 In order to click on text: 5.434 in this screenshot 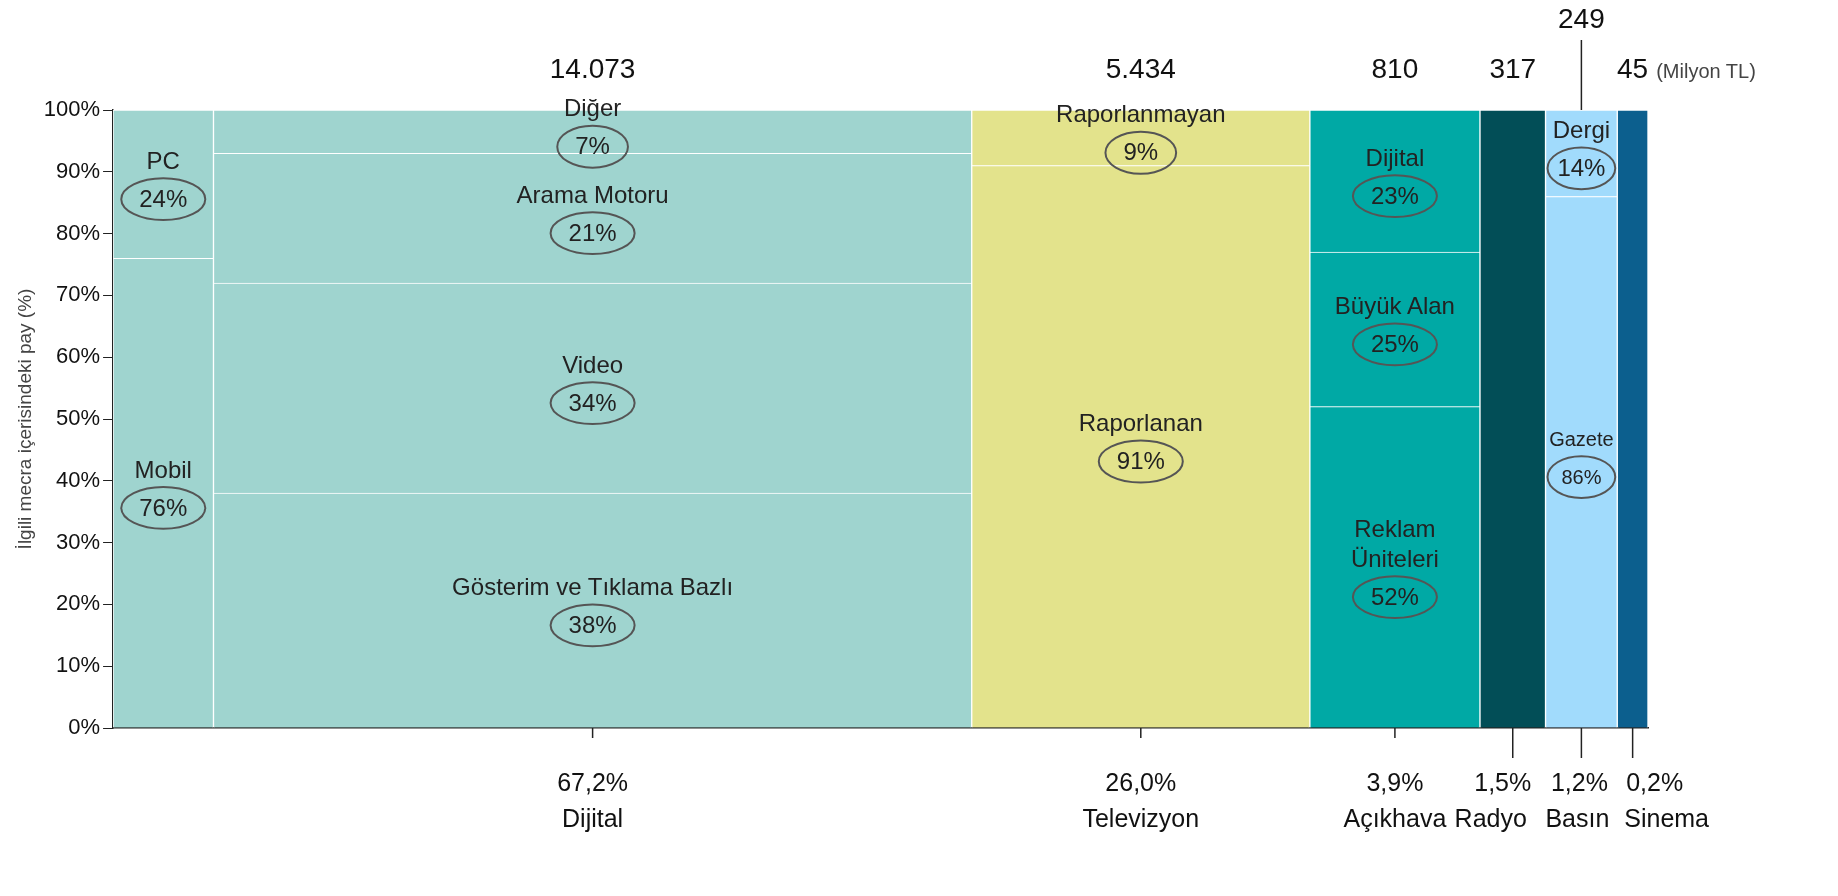, I will do `click(1140, 68)`.